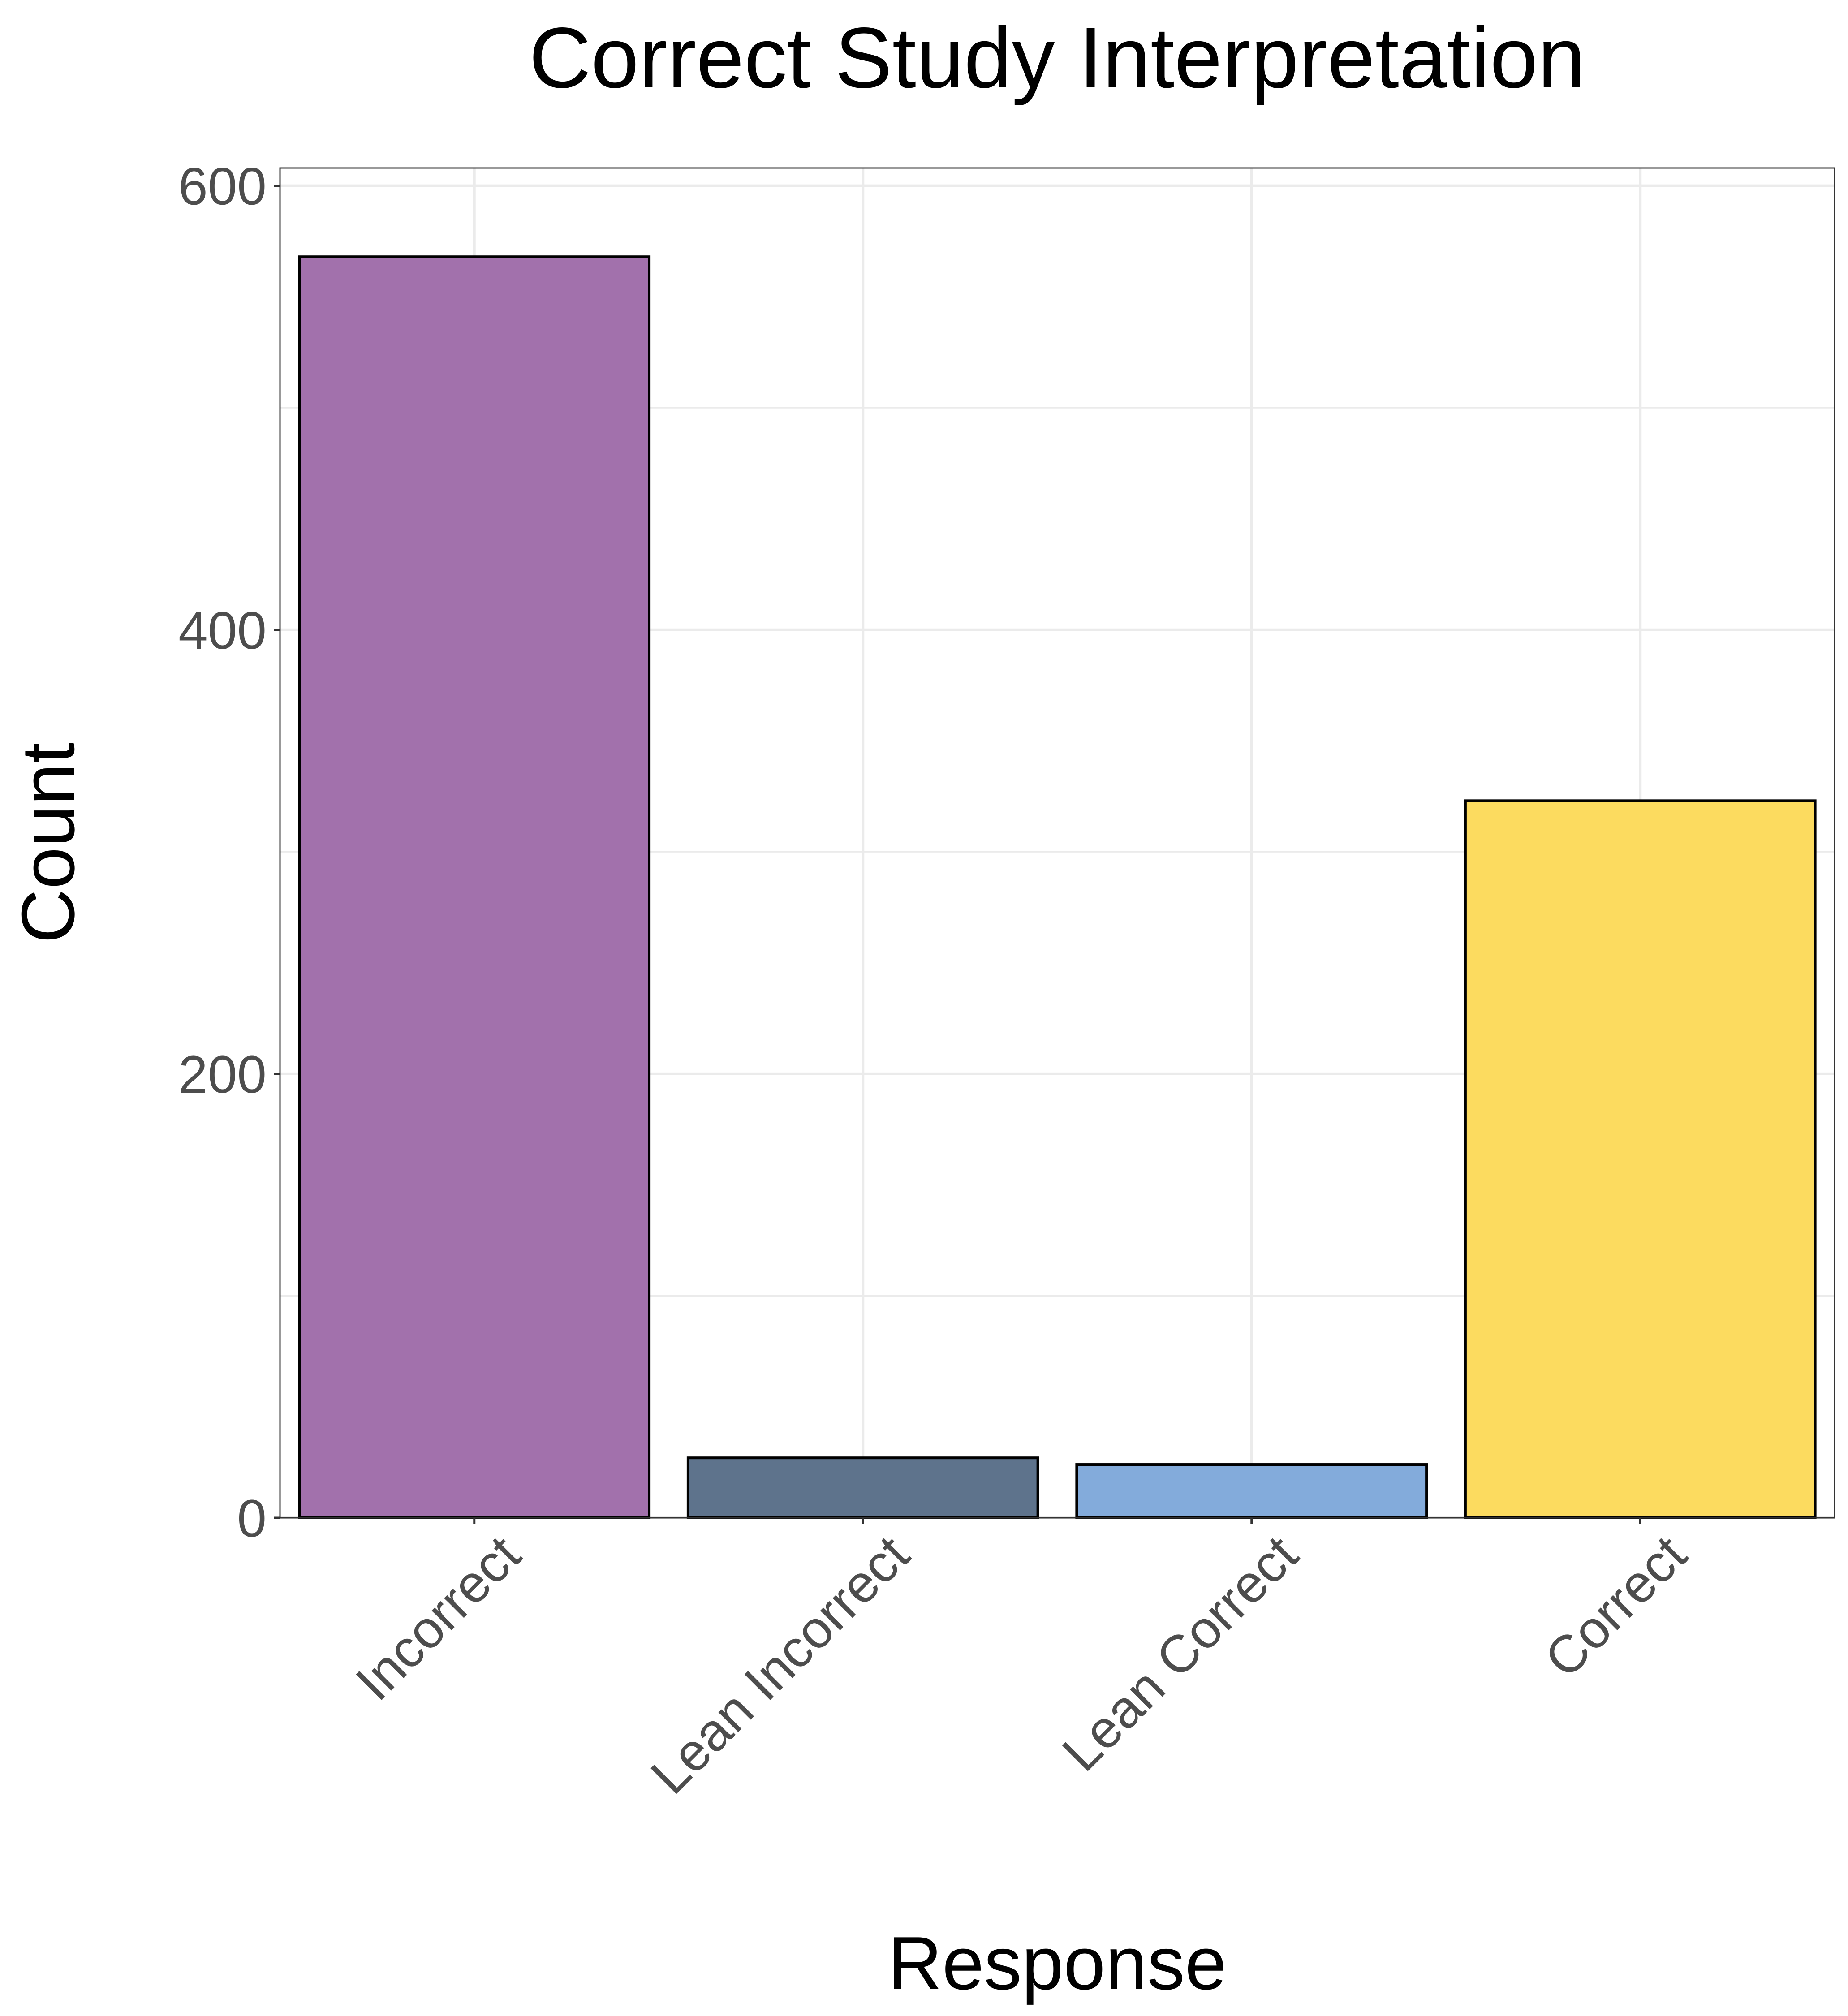 The width and height of the screenshot is (1848, 2016). Describe the element at coordinates (1616, 1607) in the screenshot. I see `x-tick-label: Correct` at that location.